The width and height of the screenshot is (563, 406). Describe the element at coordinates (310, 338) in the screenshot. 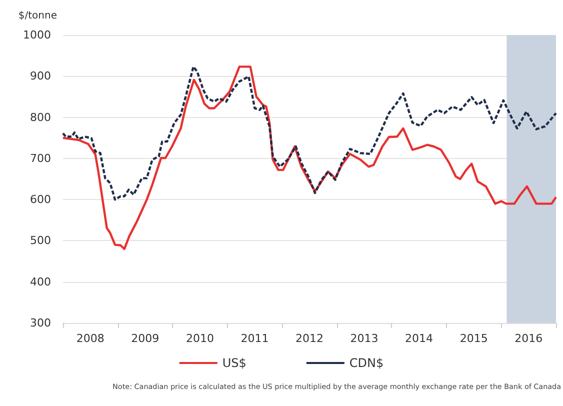

I see `x-tick-label: 2012` at that location.